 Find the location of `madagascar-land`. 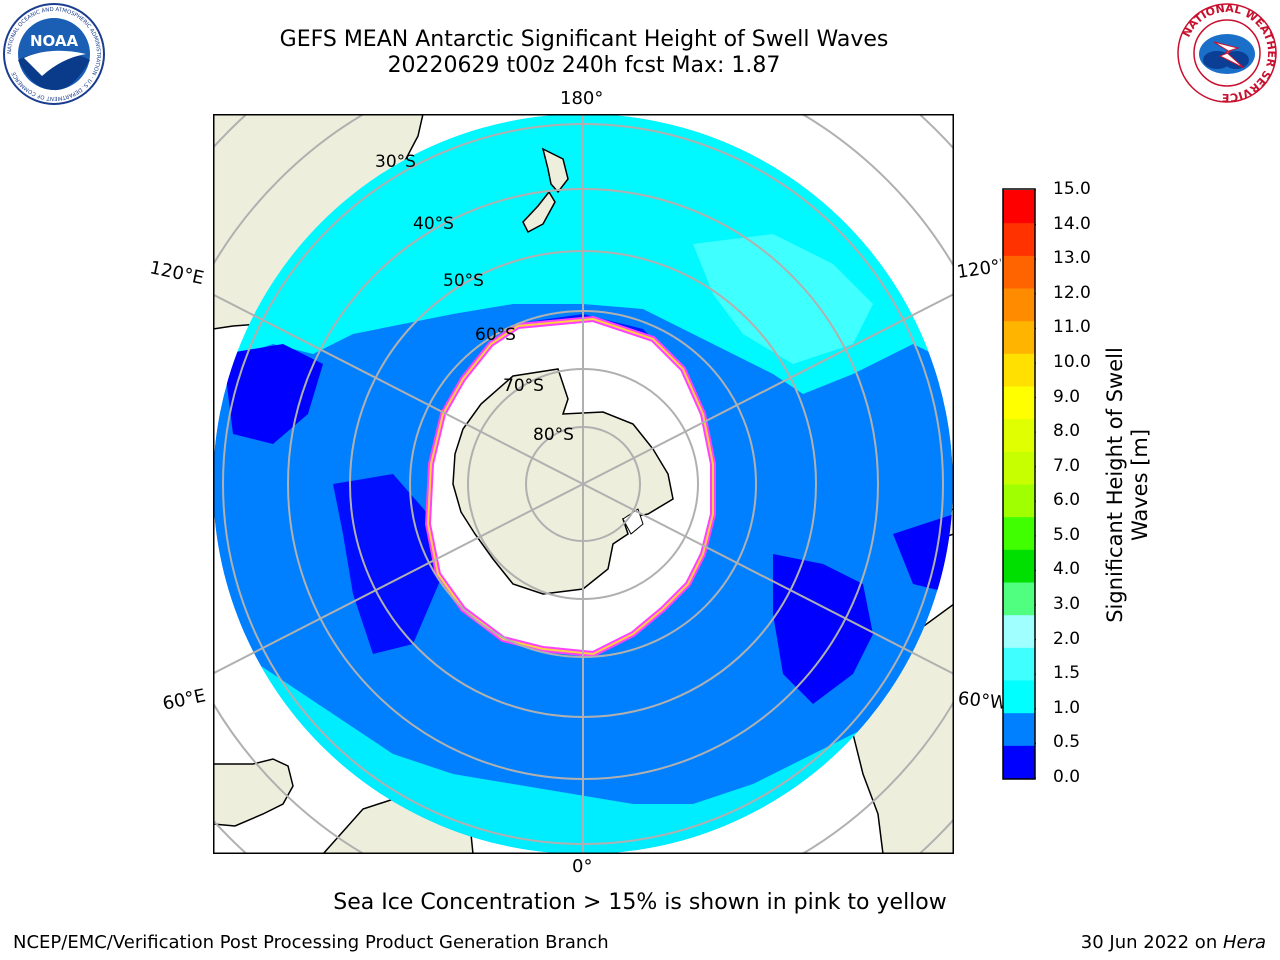

madagascar-land is located at coordinates (253, 792).